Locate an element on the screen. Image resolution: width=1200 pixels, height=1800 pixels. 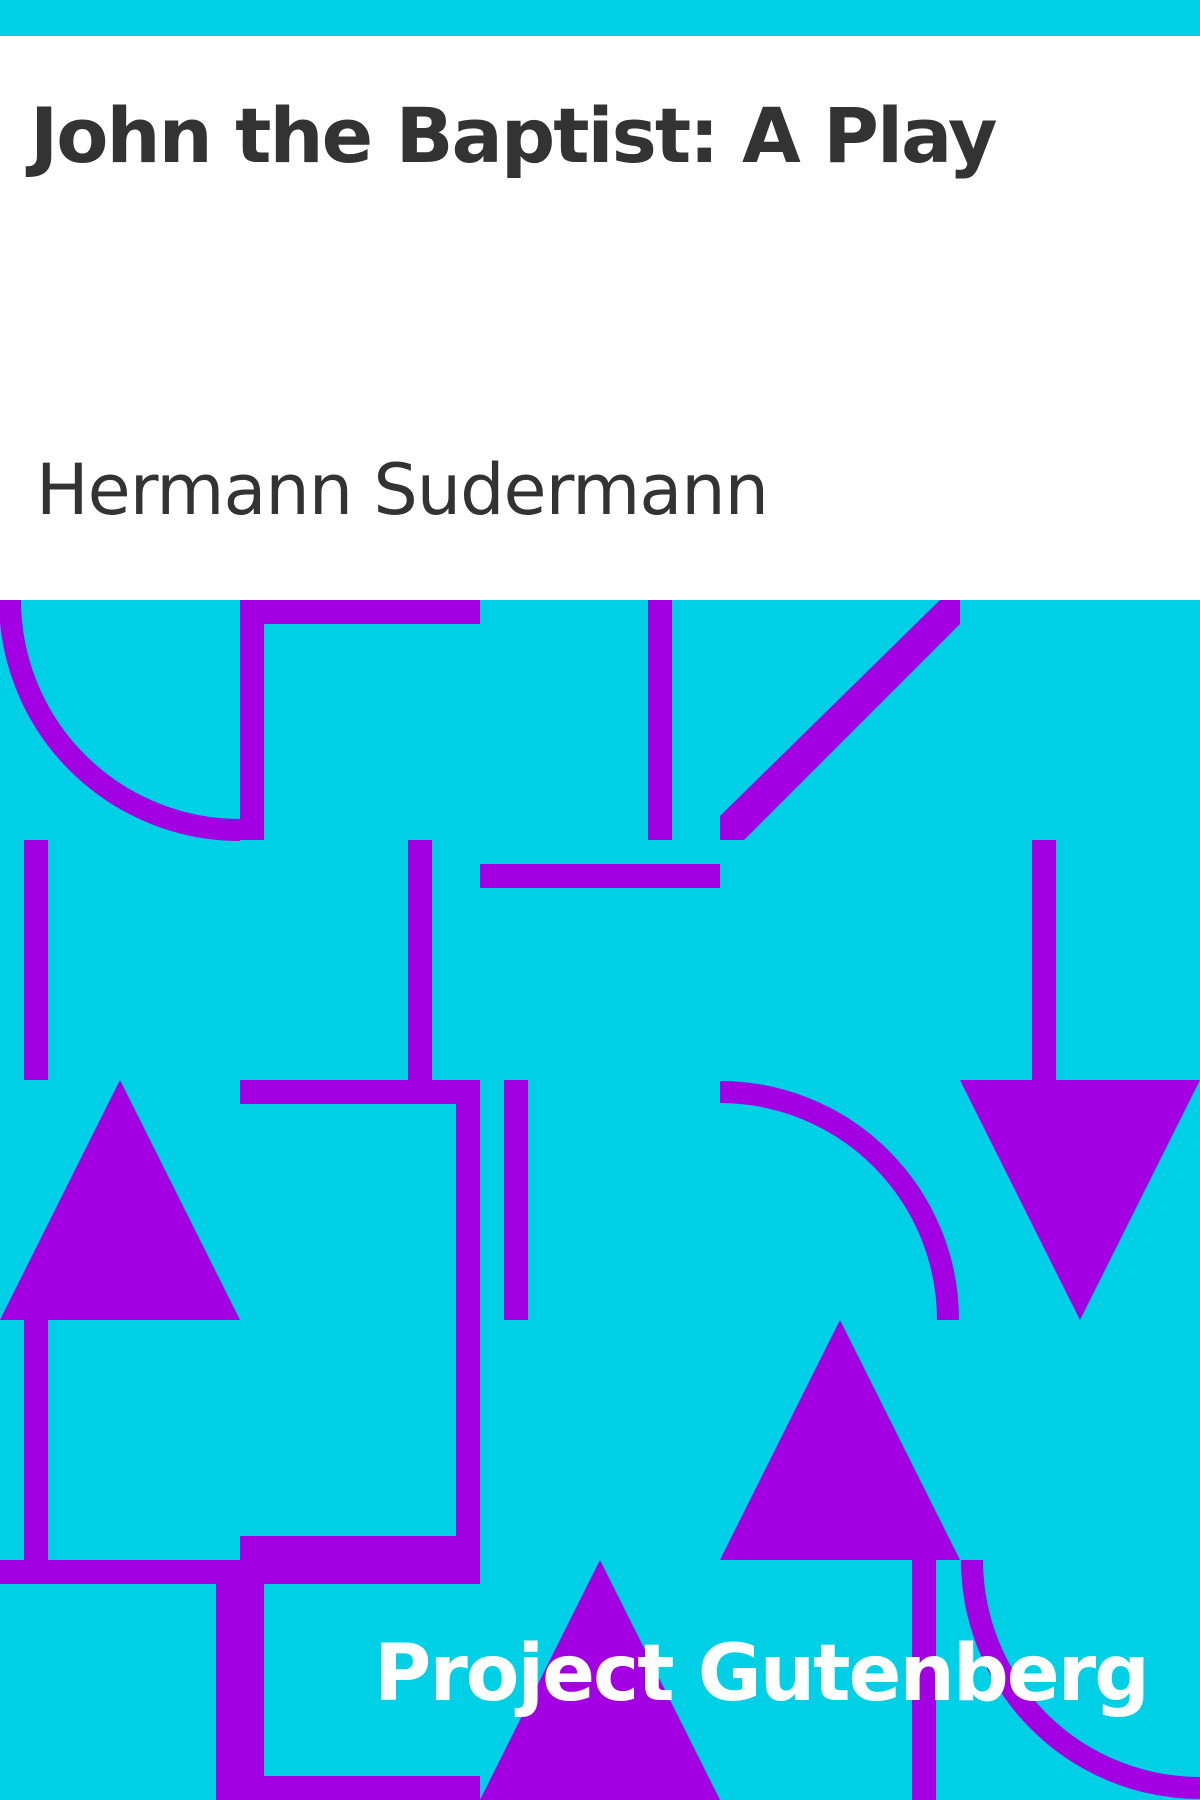
diagonal-bar is located at coordinates (840, 720).